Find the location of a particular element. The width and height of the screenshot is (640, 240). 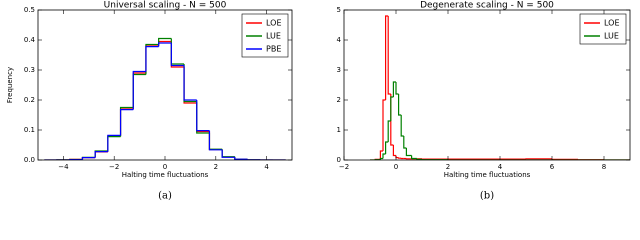

y-tick-label: 0.3 is located at coordinates (29, 70).